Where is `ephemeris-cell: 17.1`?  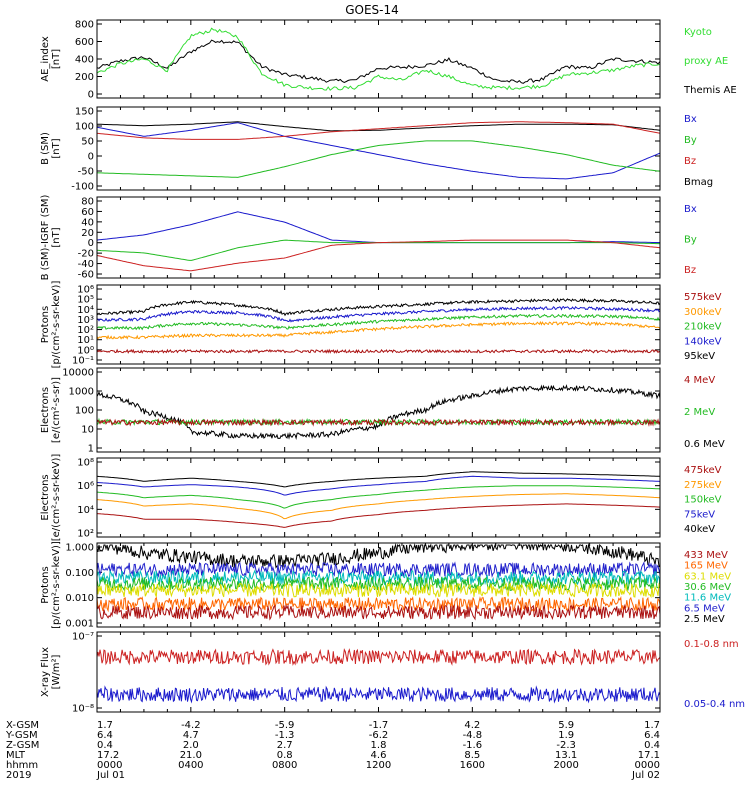 ephemeris-cell: 17.1 is located at coordinates (649, 755).